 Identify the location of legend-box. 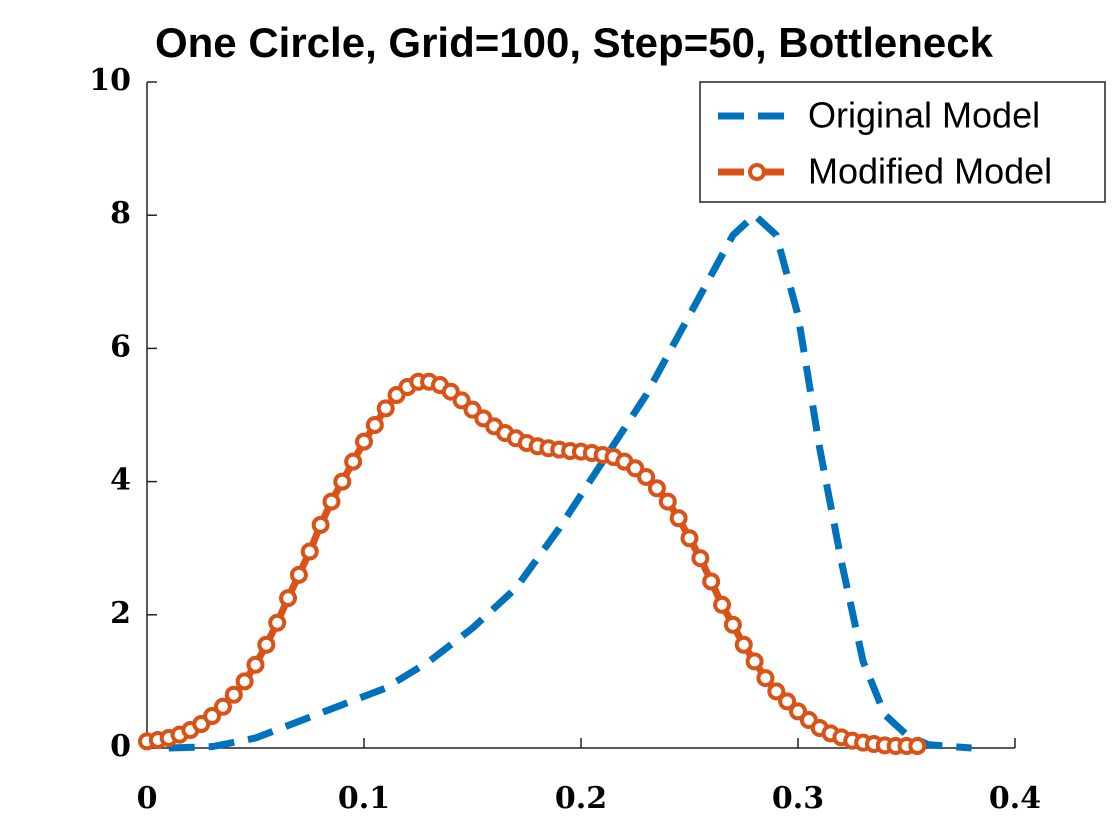
(902, 142).